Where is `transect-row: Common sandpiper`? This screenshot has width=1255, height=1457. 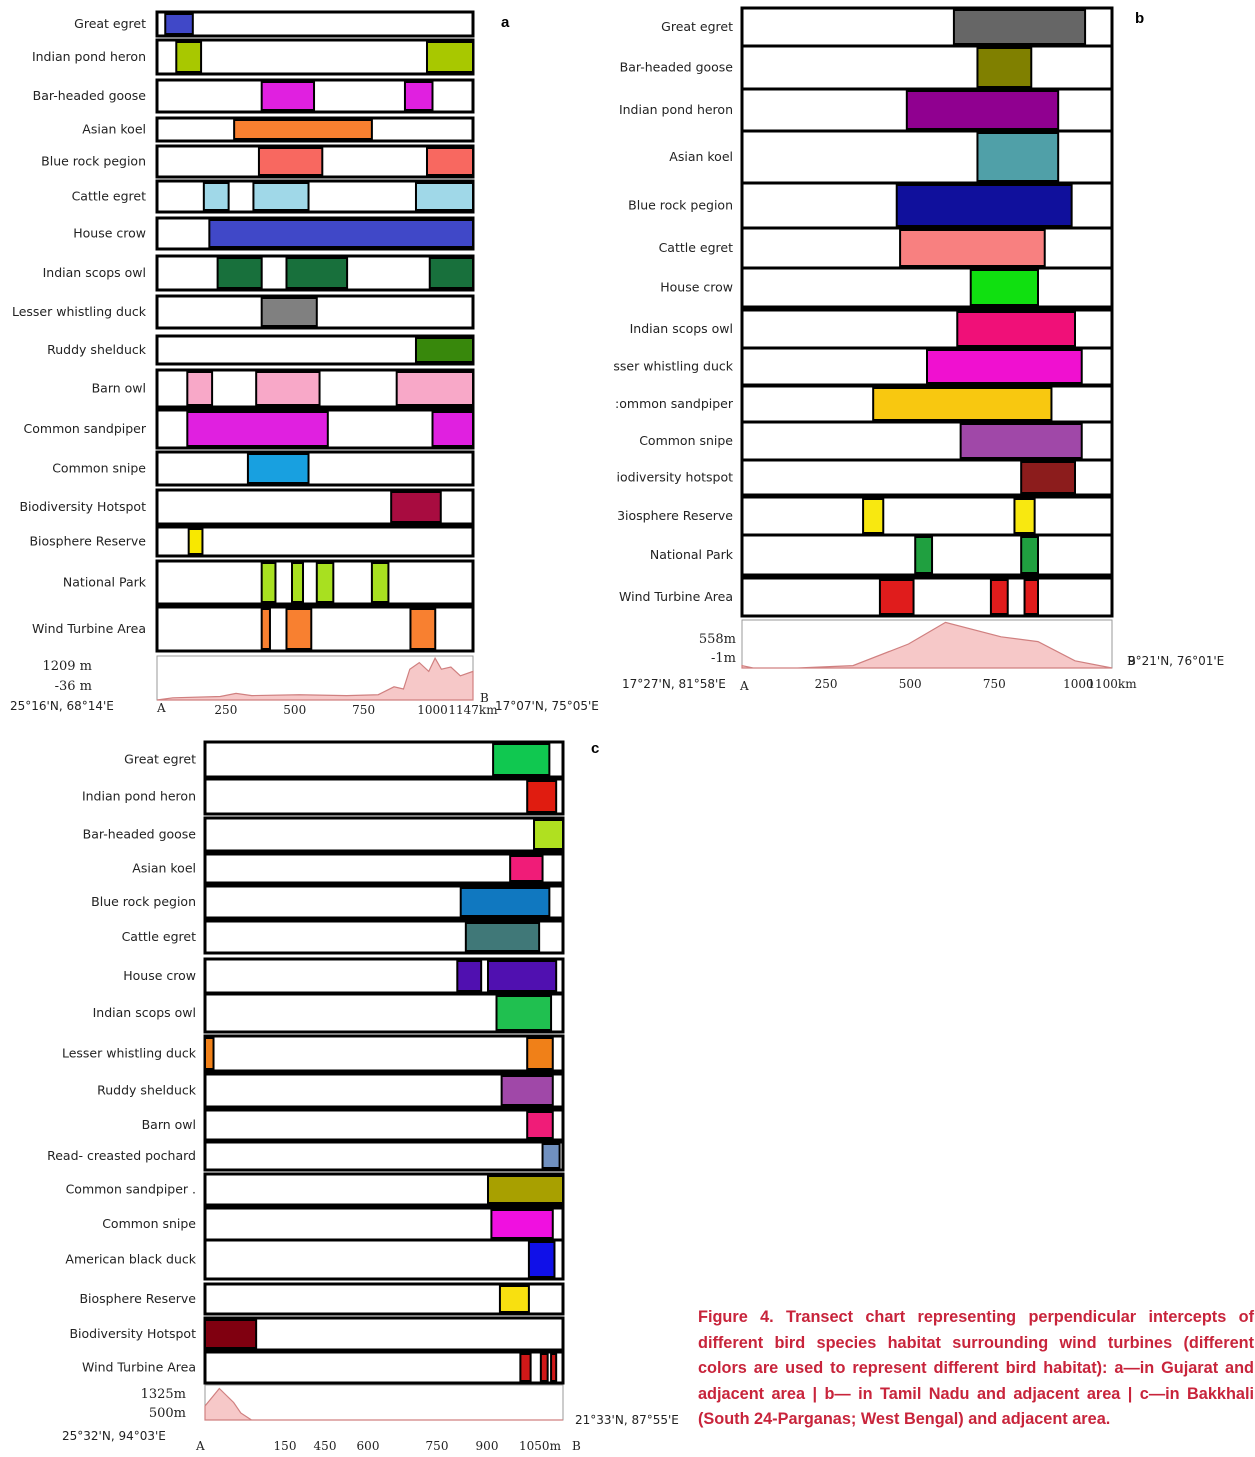
transect-row: Common sandpiper is located at coordinates (249, 429).